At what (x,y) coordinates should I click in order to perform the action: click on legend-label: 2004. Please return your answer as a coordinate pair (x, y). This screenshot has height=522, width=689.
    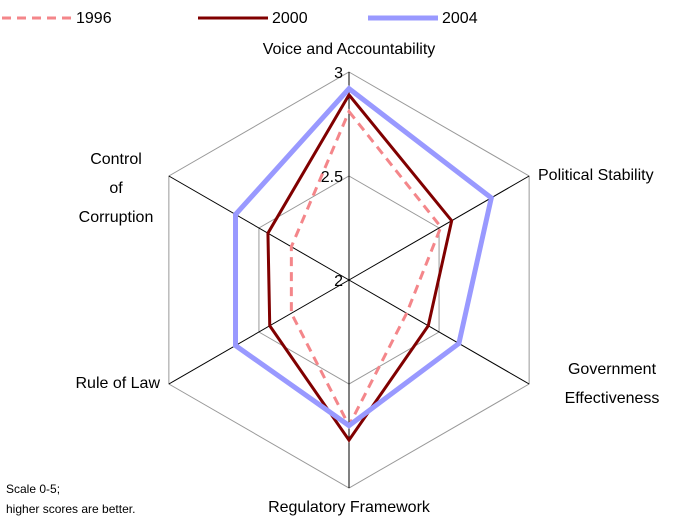
    Looking at the image, I should click on (460, 18).